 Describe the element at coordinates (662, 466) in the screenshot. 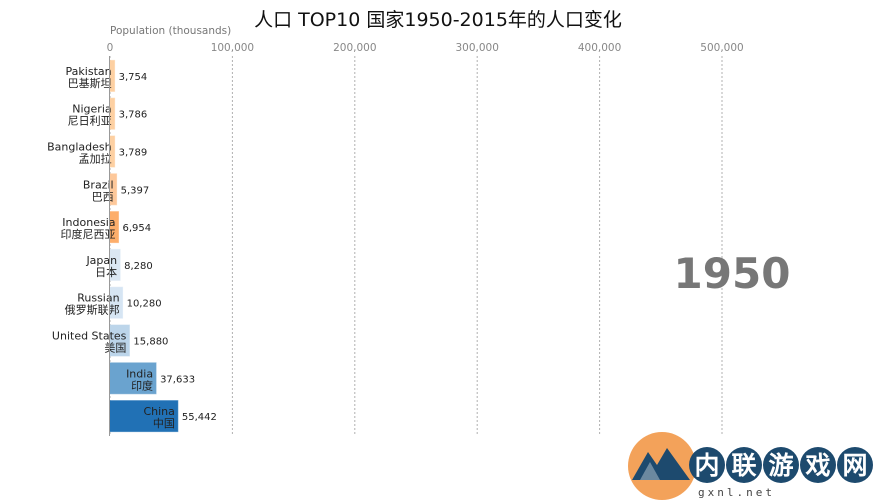

I see `watermark-logo-icon` at that location.